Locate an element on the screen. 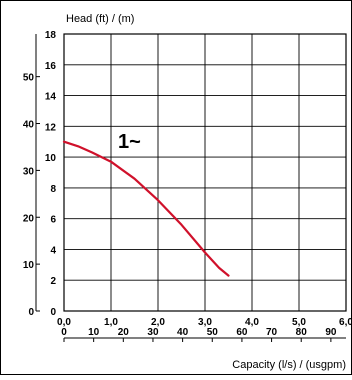 The image size is (352, 380). x-tick-label-primary: 3,0 is located at coordinates (205, 322).